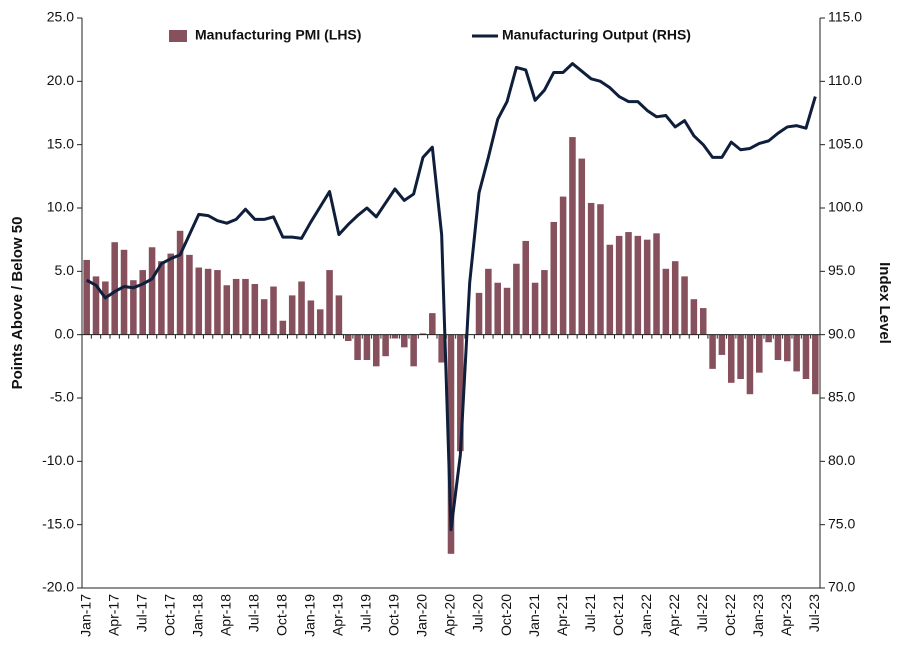 This screenshot has width=900, height=654. Describe the element at coordinates (758, 615) in the screenshot. I see `x-tick-label: Jan-23` at that location.